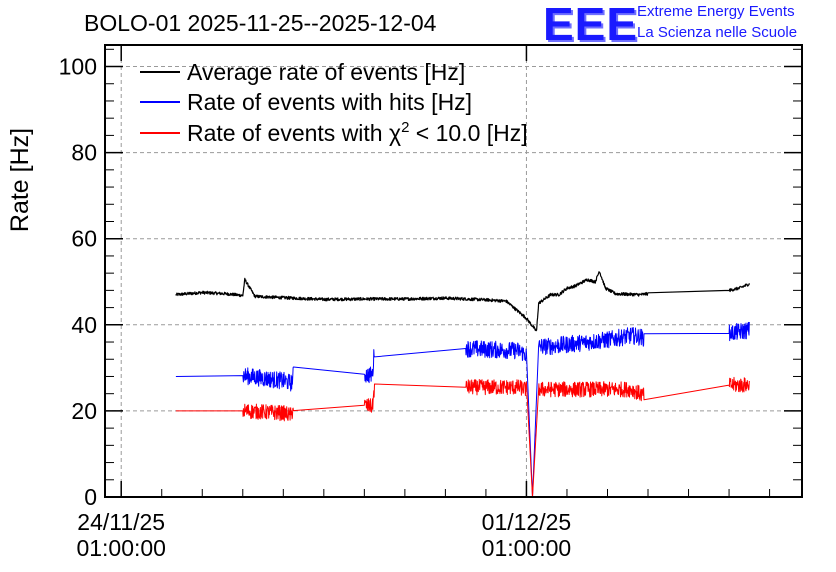 The width and height of the screenshot is (836, 572). What do you see at coordinates (84, 411) in the screenshot?
I see `y-tick-label: 20` at bounding box center [84, 411].